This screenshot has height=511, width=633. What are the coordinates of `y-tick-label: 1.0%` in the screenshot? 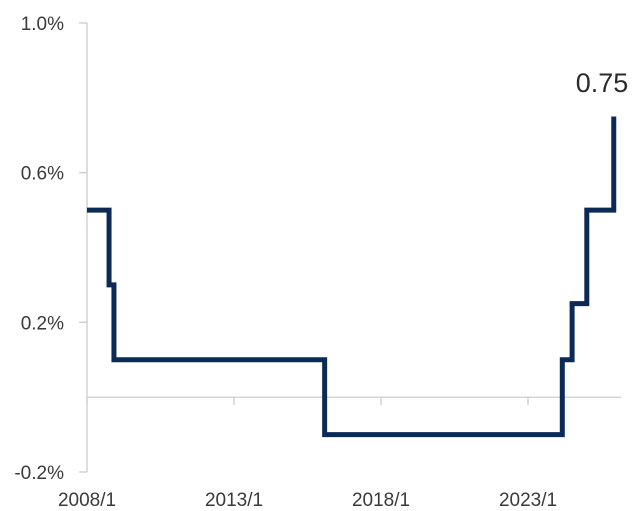 It's located at (42, 24).